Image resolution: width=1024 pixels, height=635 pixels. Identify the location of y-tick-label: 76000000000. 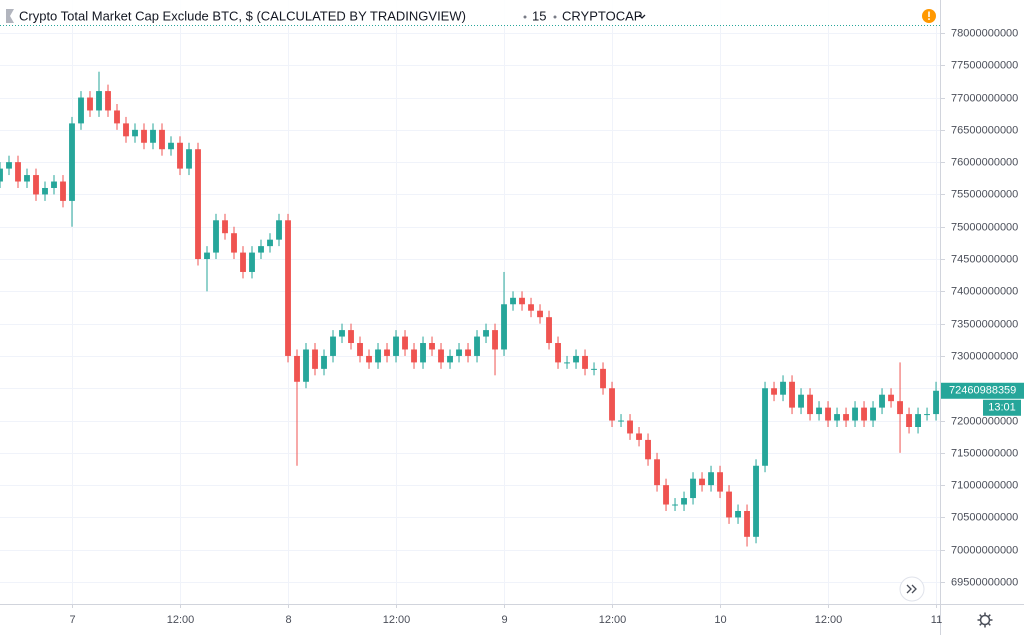
(984, 162).